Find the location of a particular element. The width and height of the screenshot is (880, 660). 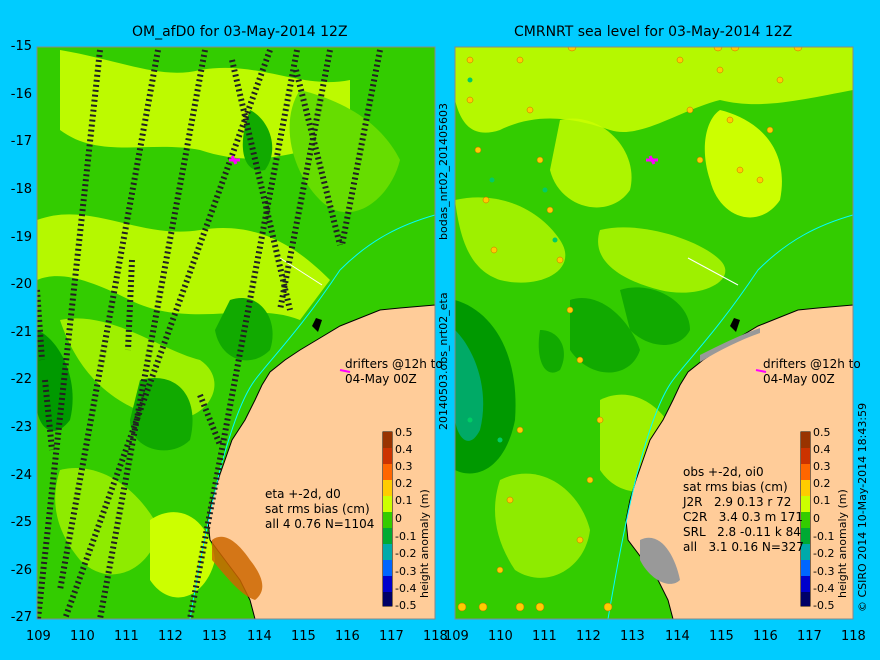

y-tick: -22 is located at coordinates (21, 379).